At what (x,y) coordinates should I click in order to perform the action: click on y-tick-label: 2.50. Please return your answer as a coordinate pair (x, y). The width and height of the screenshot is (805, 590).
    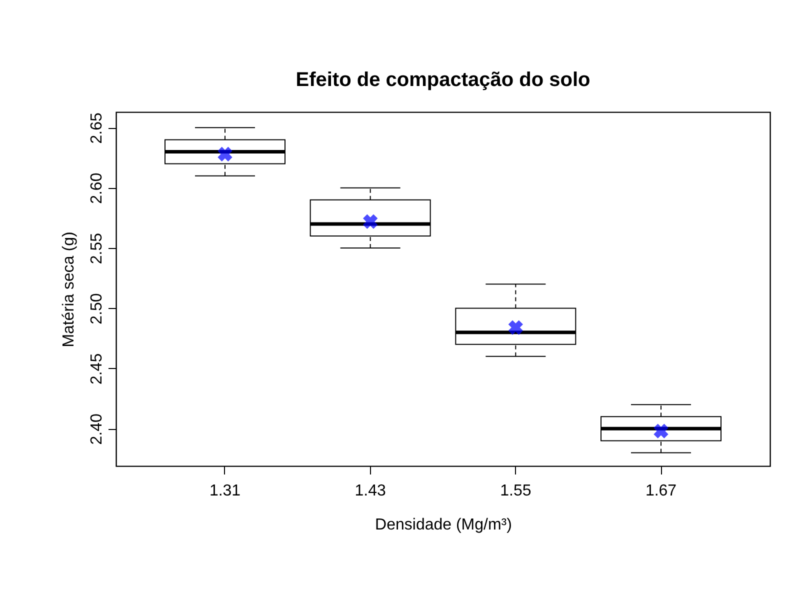
    Looking at the image, I should click on (97, 308).